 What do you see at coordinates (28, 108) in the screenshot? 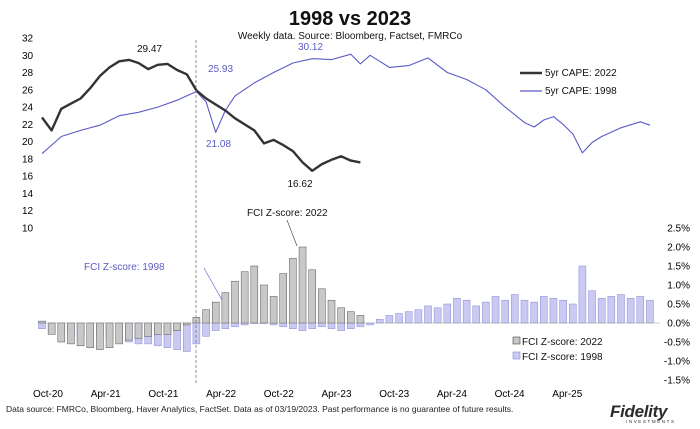
I see `left-tick-label: 24` at bounding box center [28, 108].